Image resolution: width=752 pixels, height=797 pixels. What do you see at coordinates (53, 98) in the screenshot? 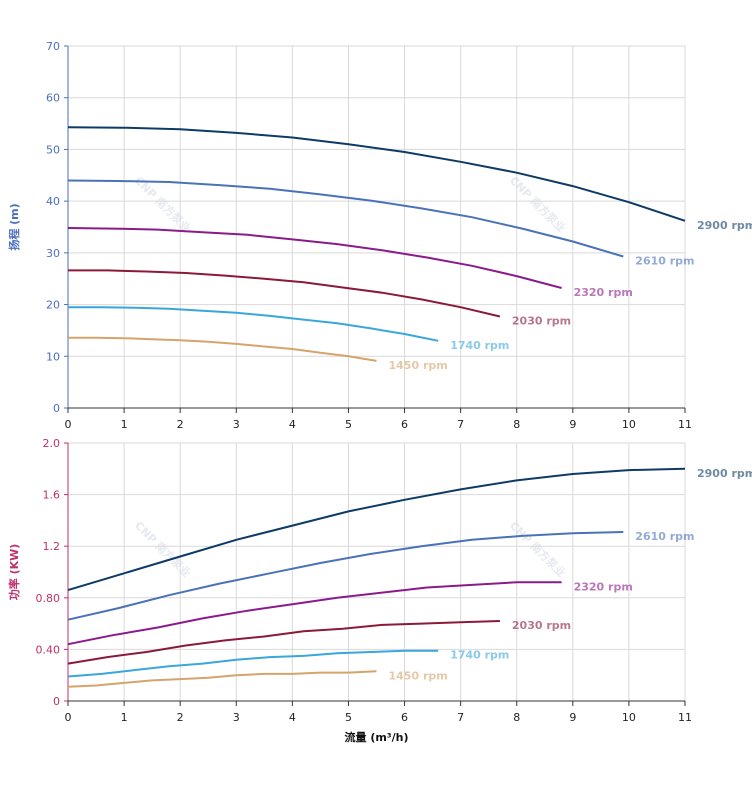
I see `y-tick-label: 60` at bounding box center [53, 98].